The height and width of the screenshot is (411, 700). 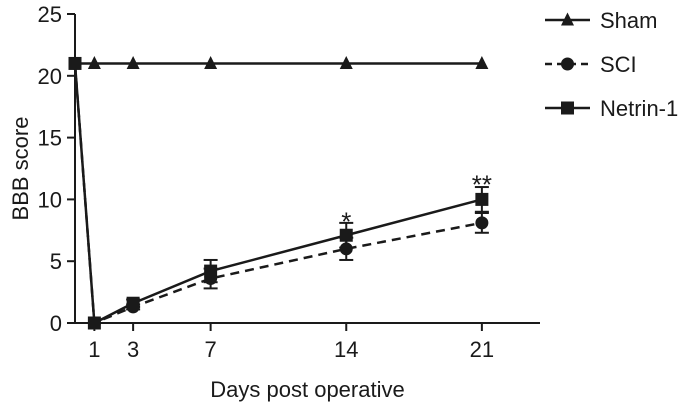 I want to click on legend-marker-sci, so click(x=567, y=64).